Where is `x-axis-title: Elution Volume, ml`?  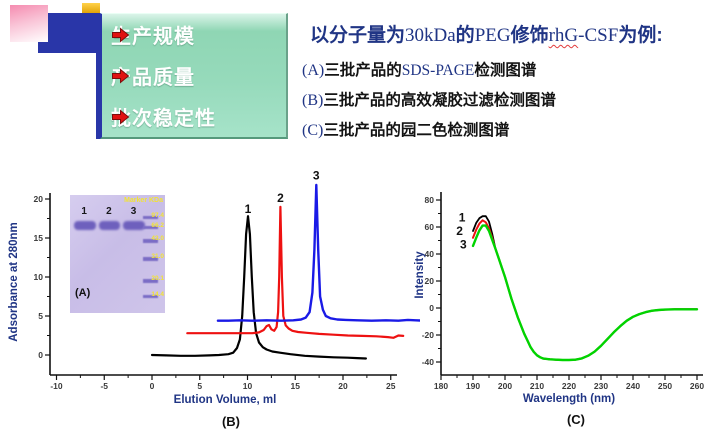
x-axis-title: Elution Volume, ml is located at coordinates (225, 400).